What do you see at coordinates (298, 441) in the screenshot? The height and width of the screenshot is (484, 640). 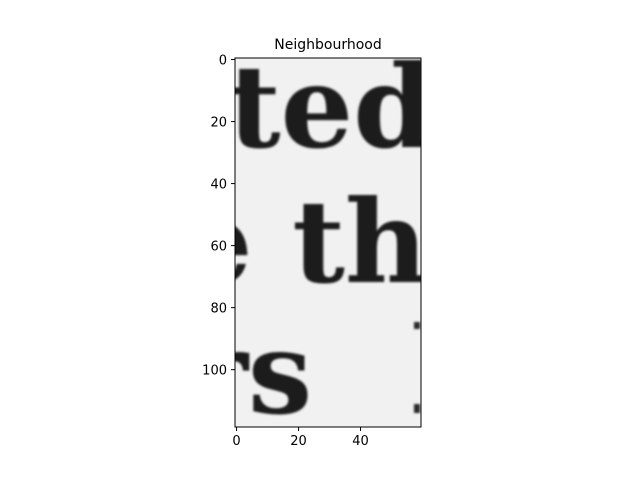 I see `x-tick-label: 20` at bounding box center [298, 441].